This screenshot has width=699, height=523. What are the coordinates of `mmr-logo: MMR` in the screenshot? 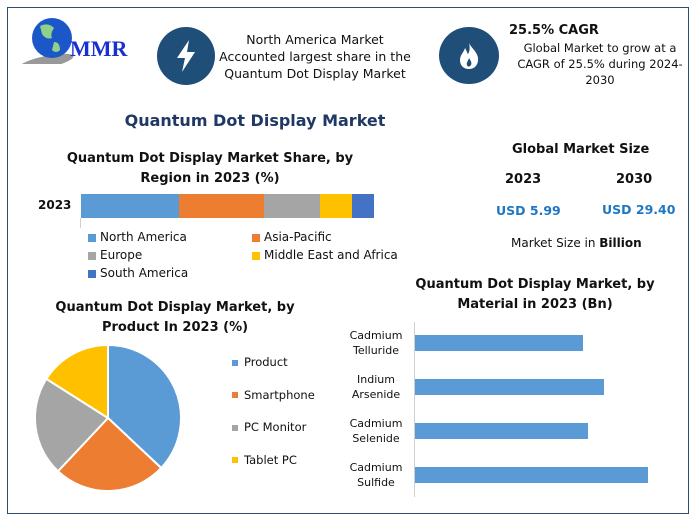 It's located at (79, 42).